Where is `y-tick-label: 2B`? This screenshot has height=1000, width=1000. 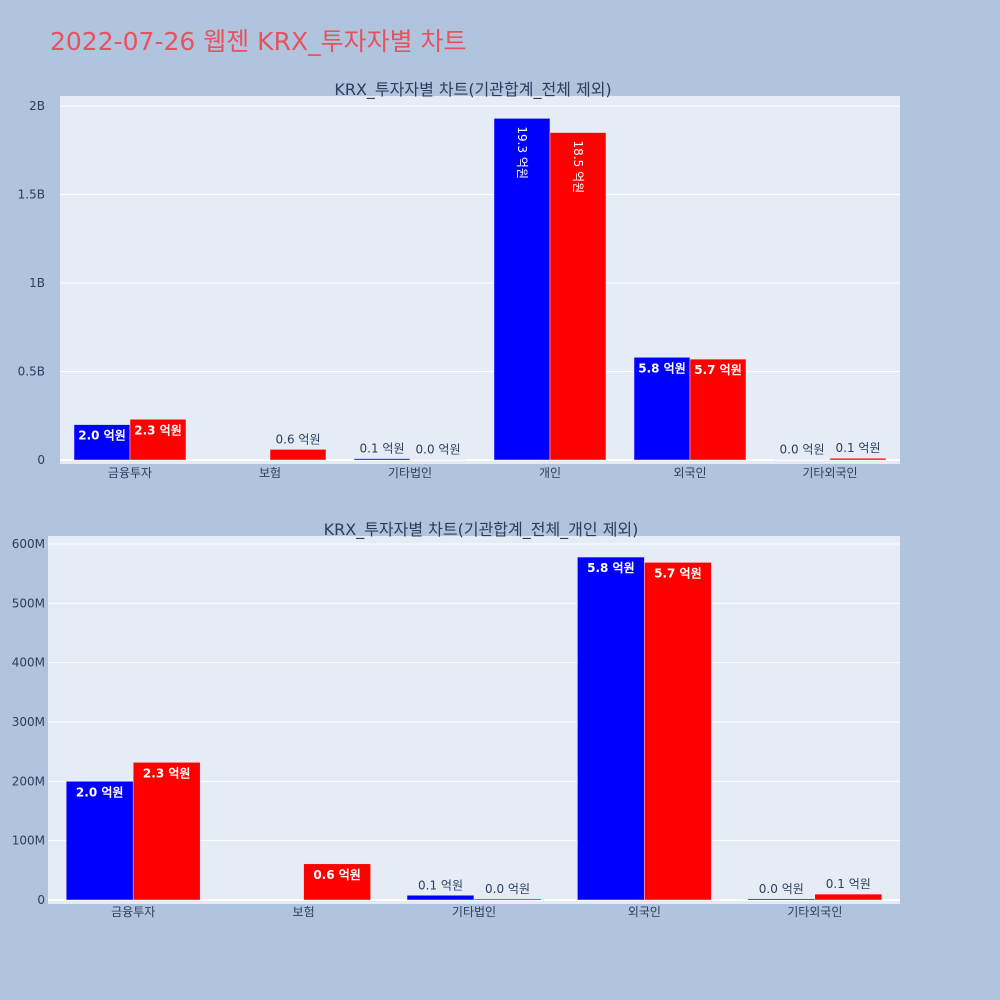 y-tick-label: 2B is located at coordinates (37, 106).